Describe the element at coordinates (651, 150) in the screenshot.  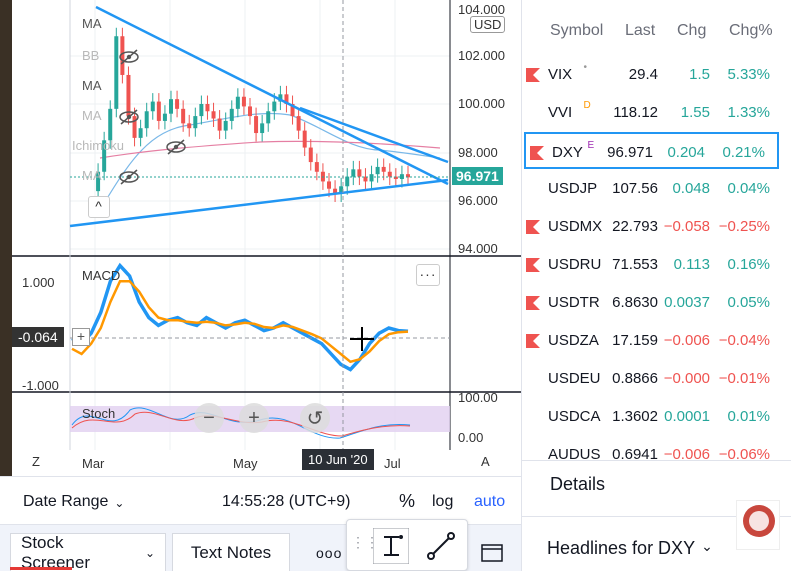
I see `watchlist-row: DXY E 96.971 0.204 0.21%` at that location.